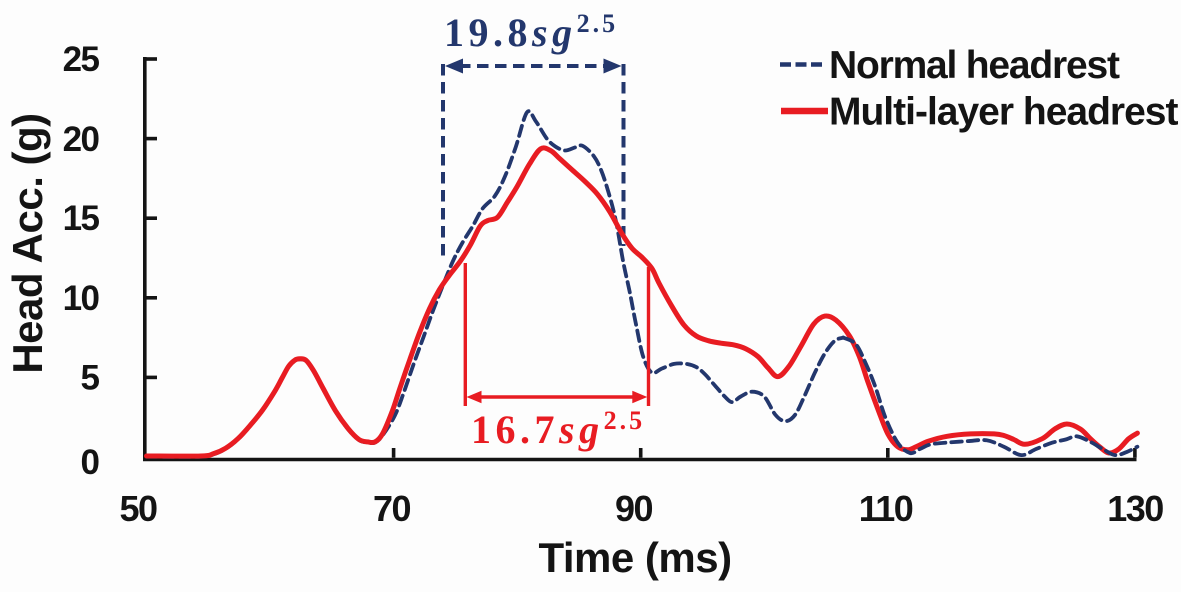 This screenshot has width=1181, height=592. Describe the element at coordinates (90, 462) in the screenshot. I see `svg-text: 0` at that location.